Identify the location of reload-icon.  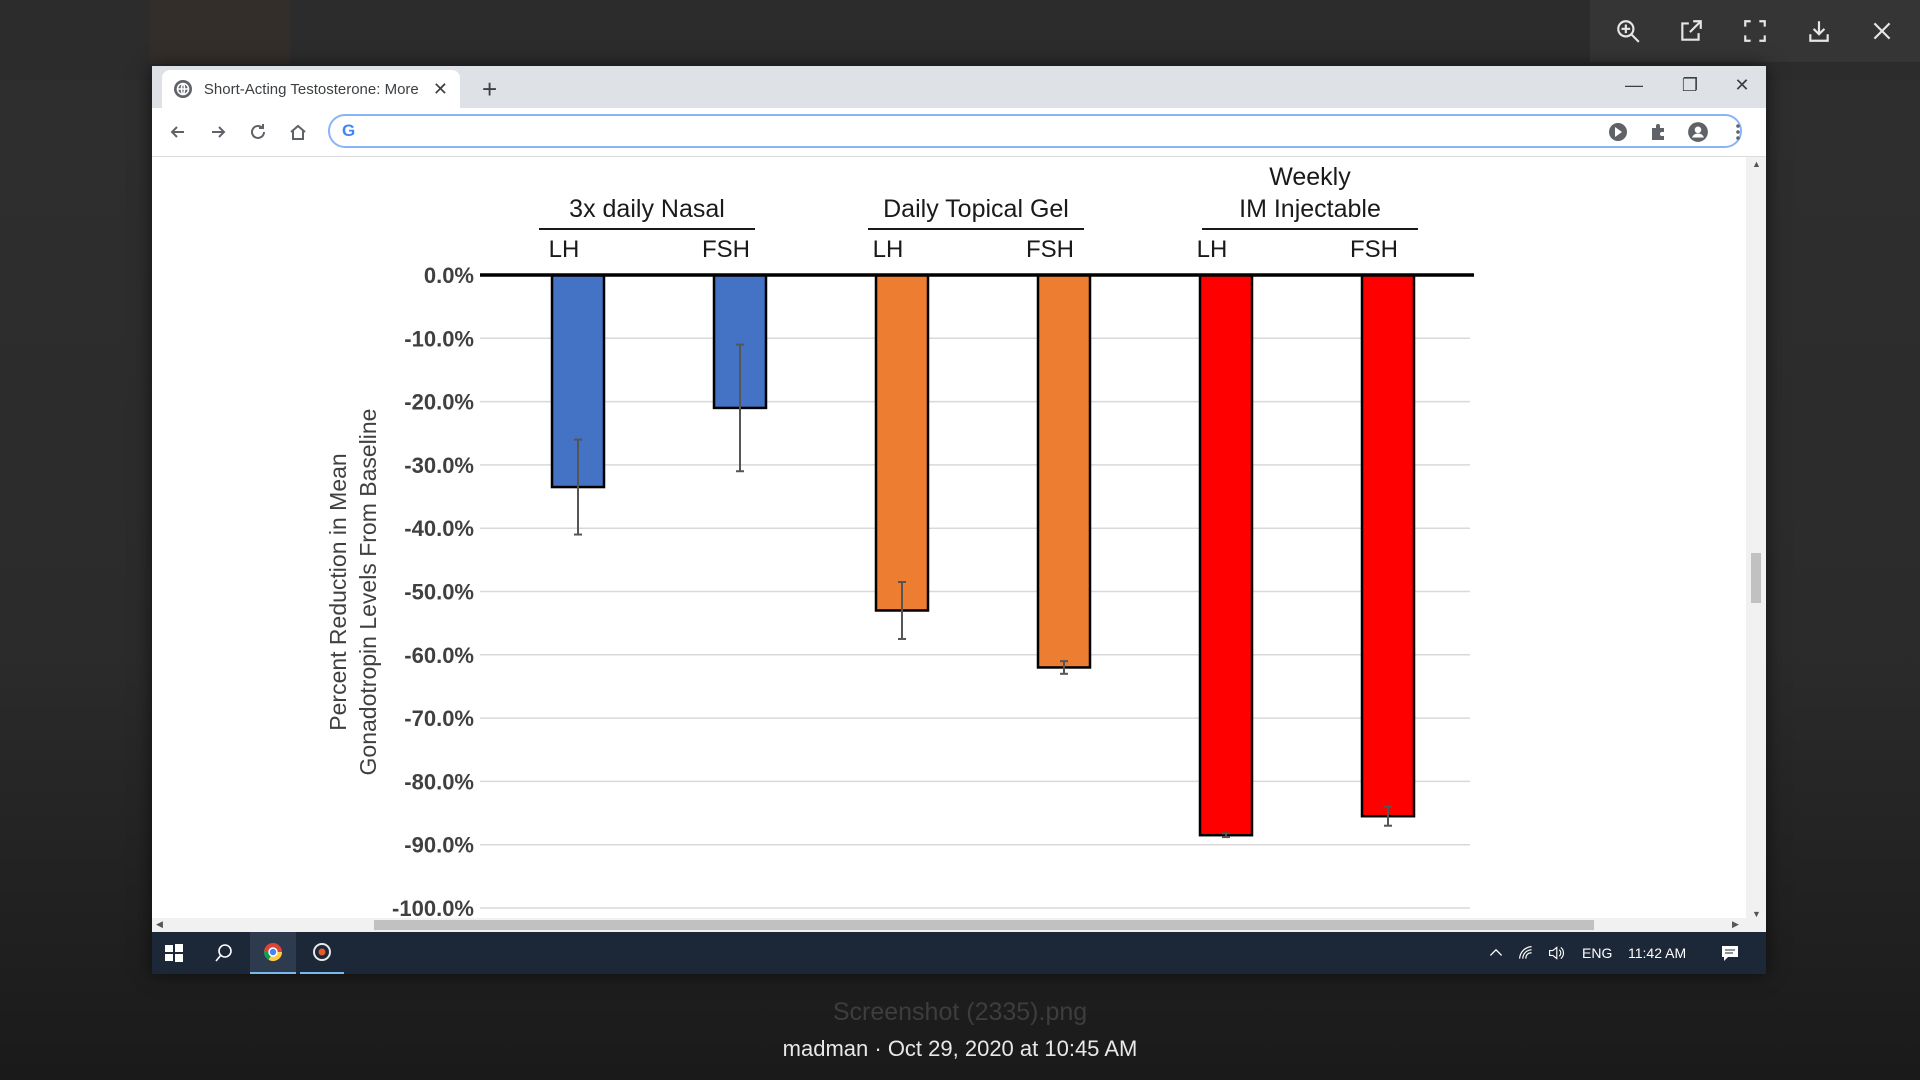
(258, 132).